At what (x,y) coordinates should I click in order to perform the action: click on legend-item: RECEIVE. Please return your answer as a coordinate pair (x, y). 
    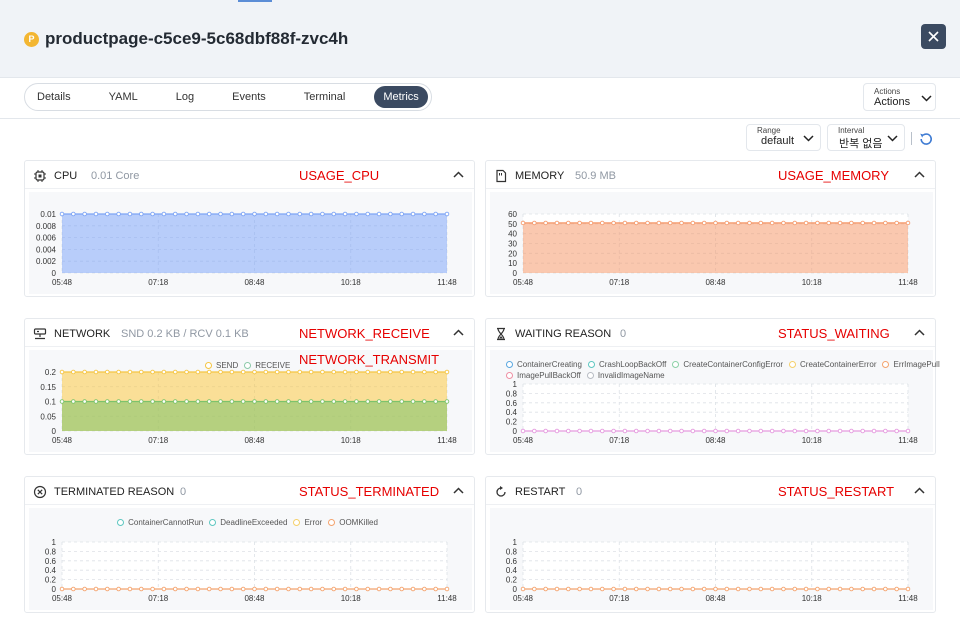
    Looking at the image, I should click on (267, 365).